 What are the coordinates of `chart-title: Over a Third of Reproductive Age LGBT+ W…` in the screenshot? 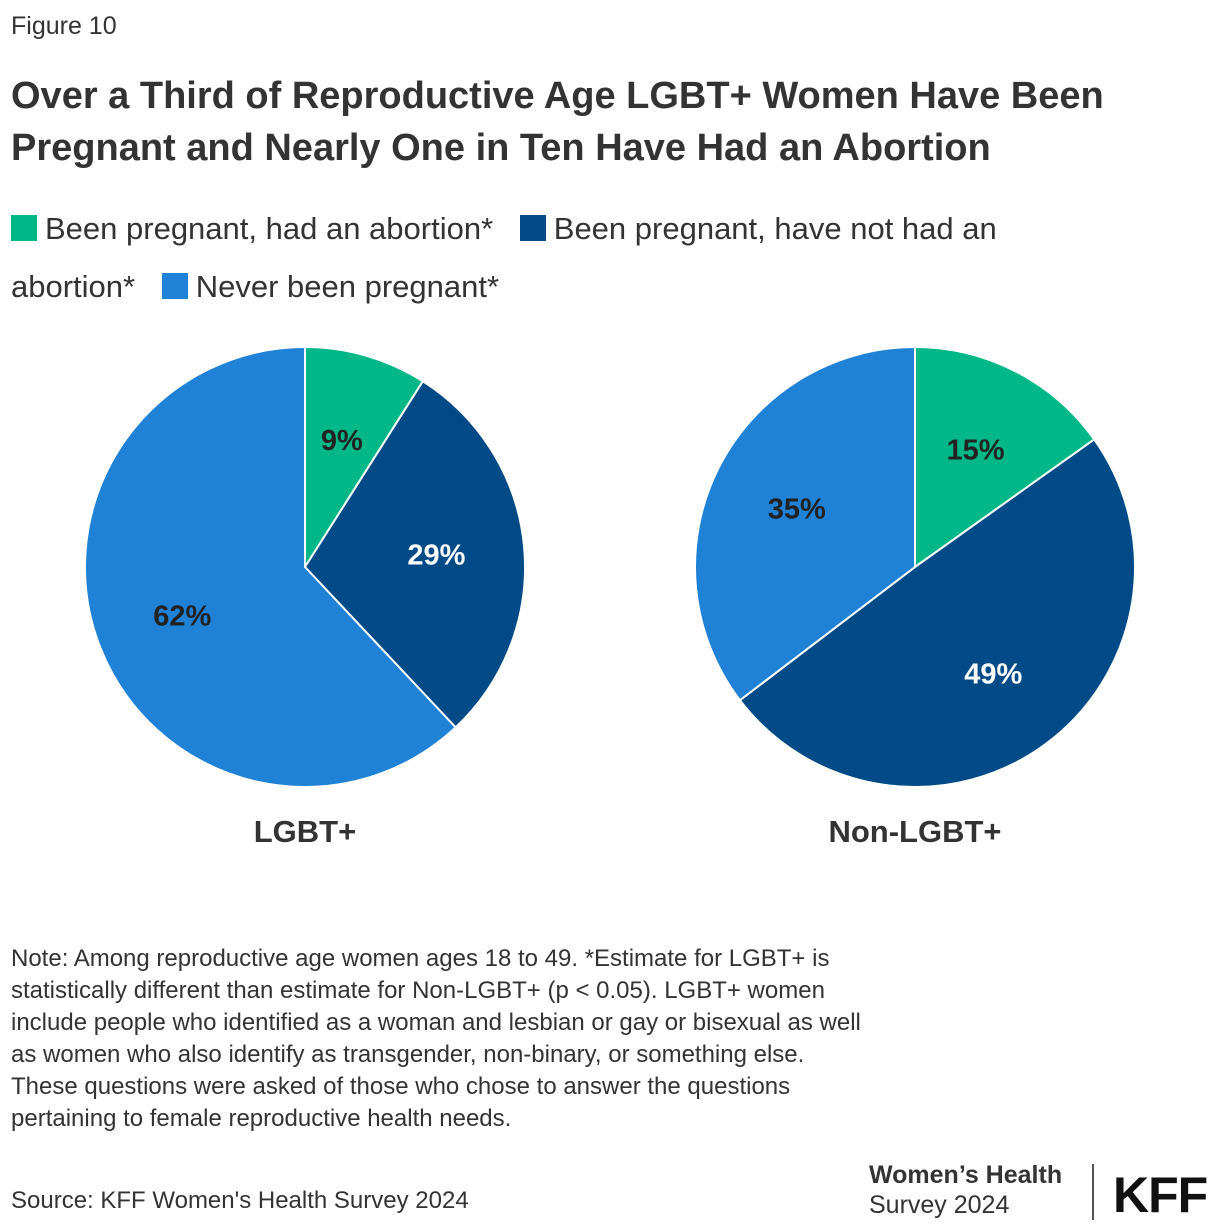 It's located at (557, 122).